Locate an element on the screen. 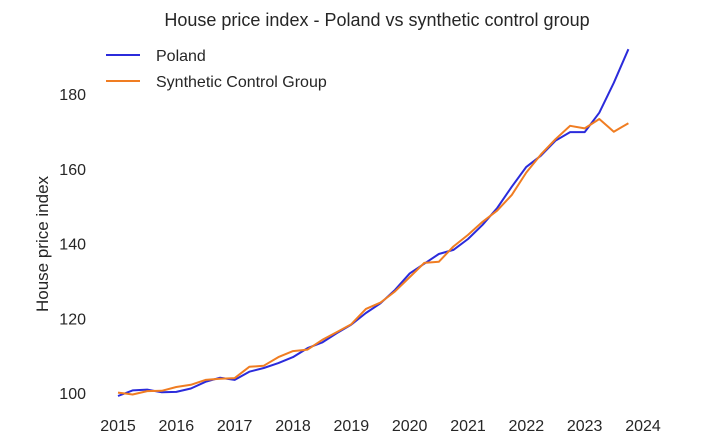 This screenshot has height=440, width=706. x-tick-label: 2020 is located at coordinates (410, 426).